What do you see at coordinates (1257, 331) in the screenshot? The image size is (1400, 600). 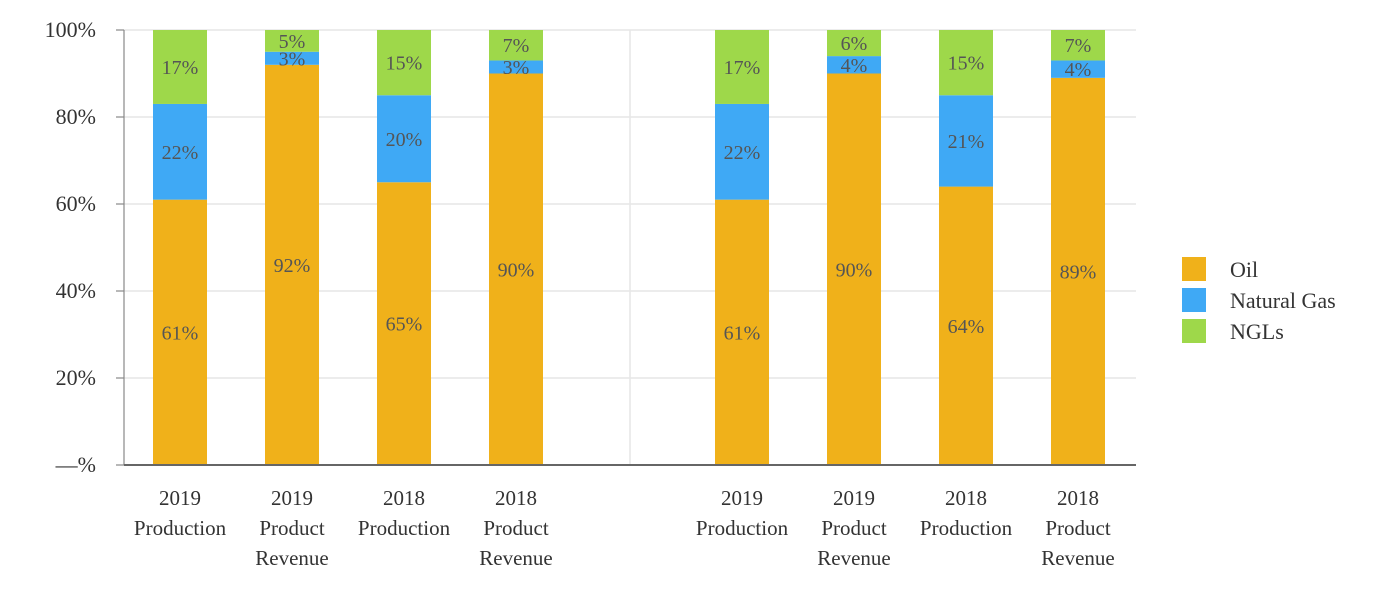 I see `legend-label: NGLs` at bounding box center [1257, 331].